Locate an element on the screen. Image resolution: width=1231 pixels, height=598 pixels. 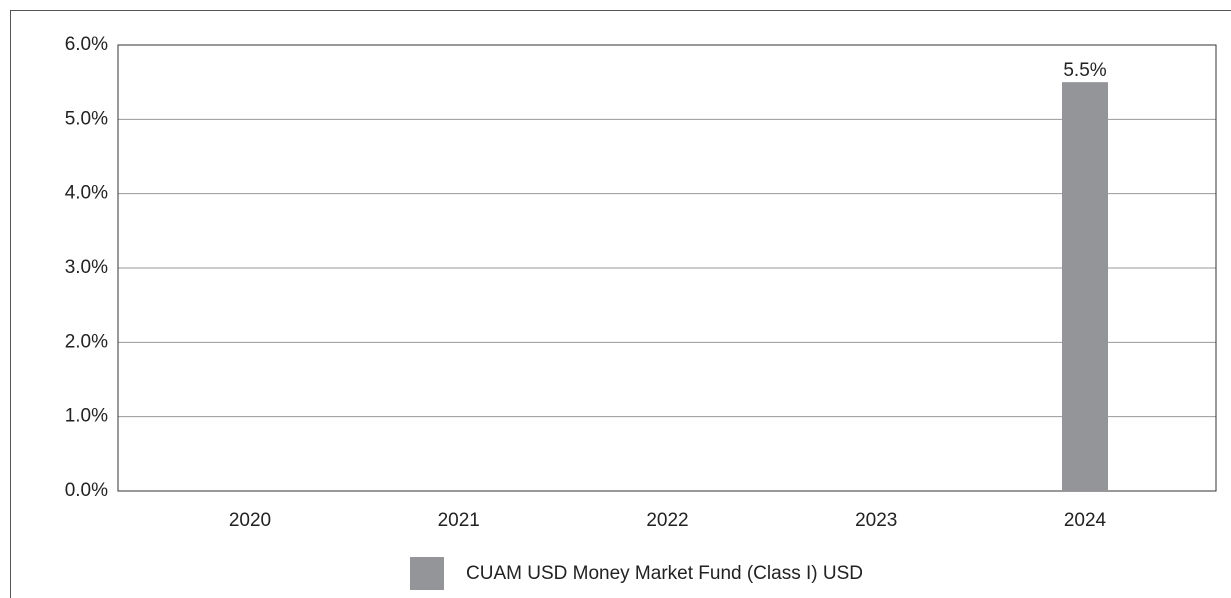
y-tick-label: 4.0% is located at coordinates (86, 193).